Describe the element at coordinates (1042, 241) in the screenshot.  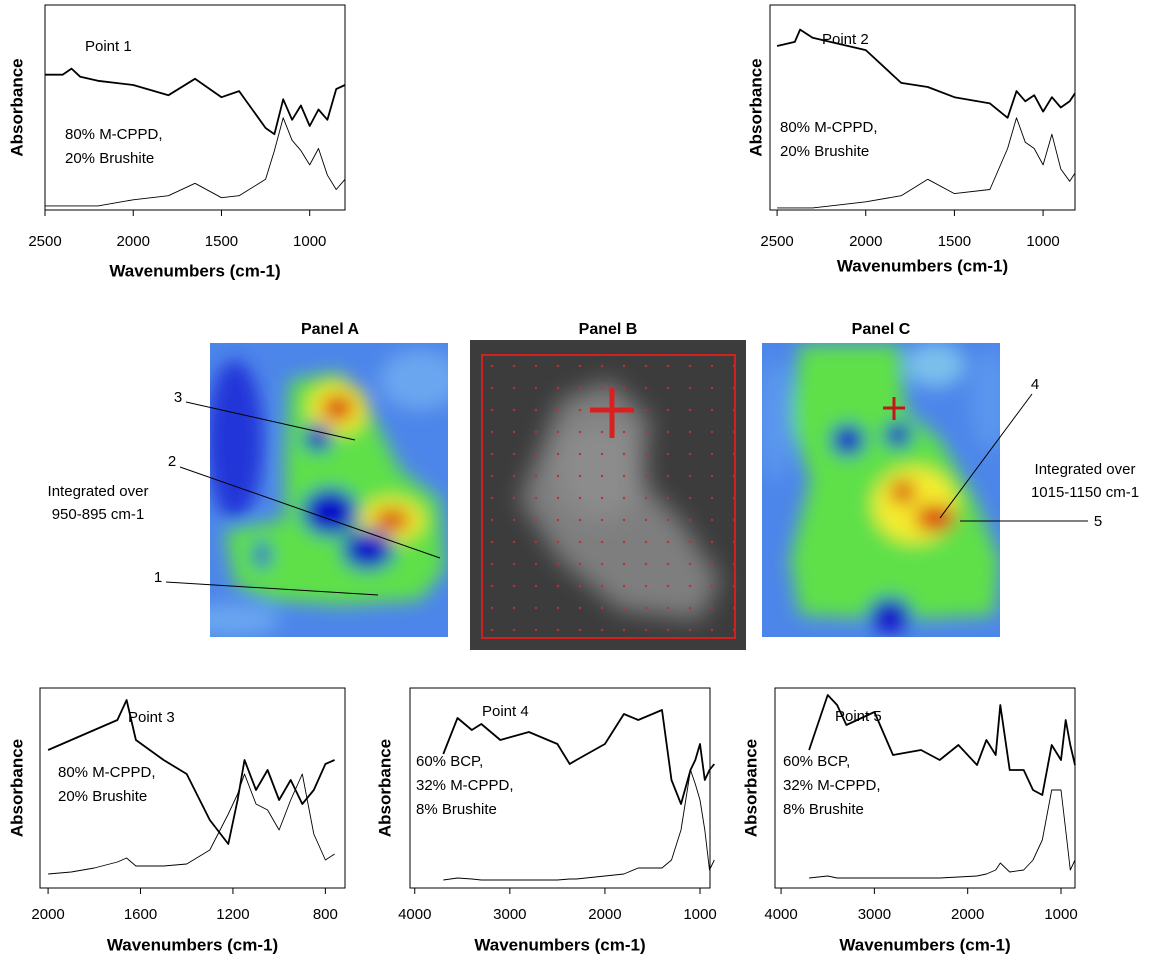
I see `x-tick-label: 1000` at that location.